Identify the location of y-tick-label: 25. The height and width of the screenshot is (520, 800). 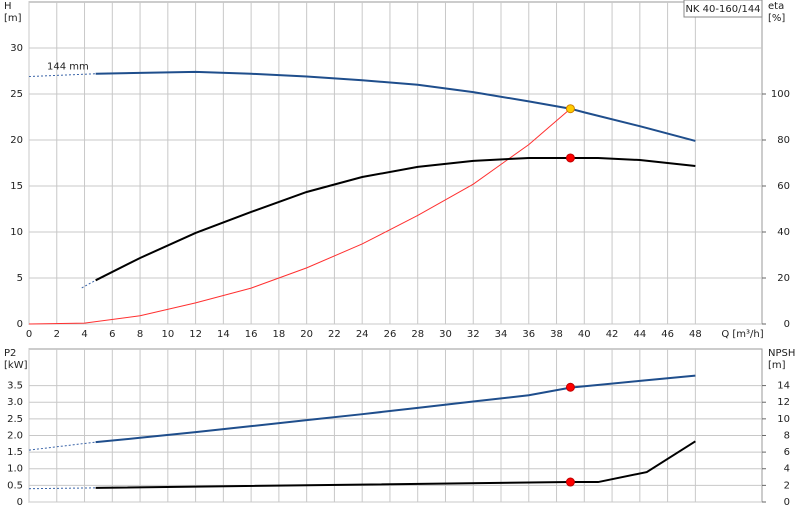
(16, 94).